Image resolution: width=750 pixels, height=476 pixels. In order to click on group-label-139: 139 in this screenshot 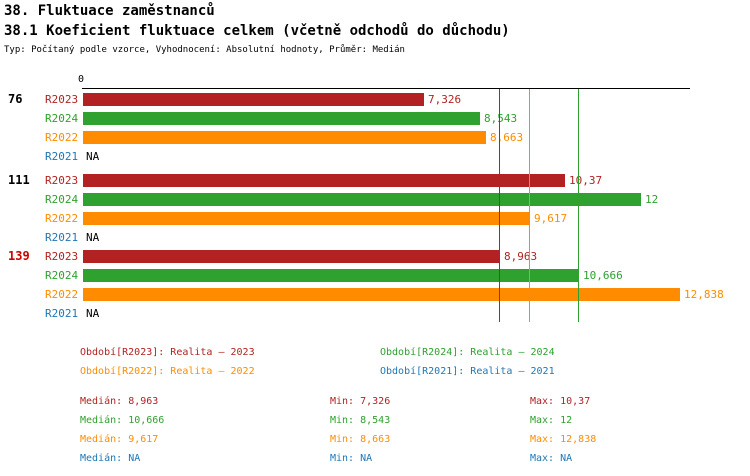, I will do `click(19, 256)`.